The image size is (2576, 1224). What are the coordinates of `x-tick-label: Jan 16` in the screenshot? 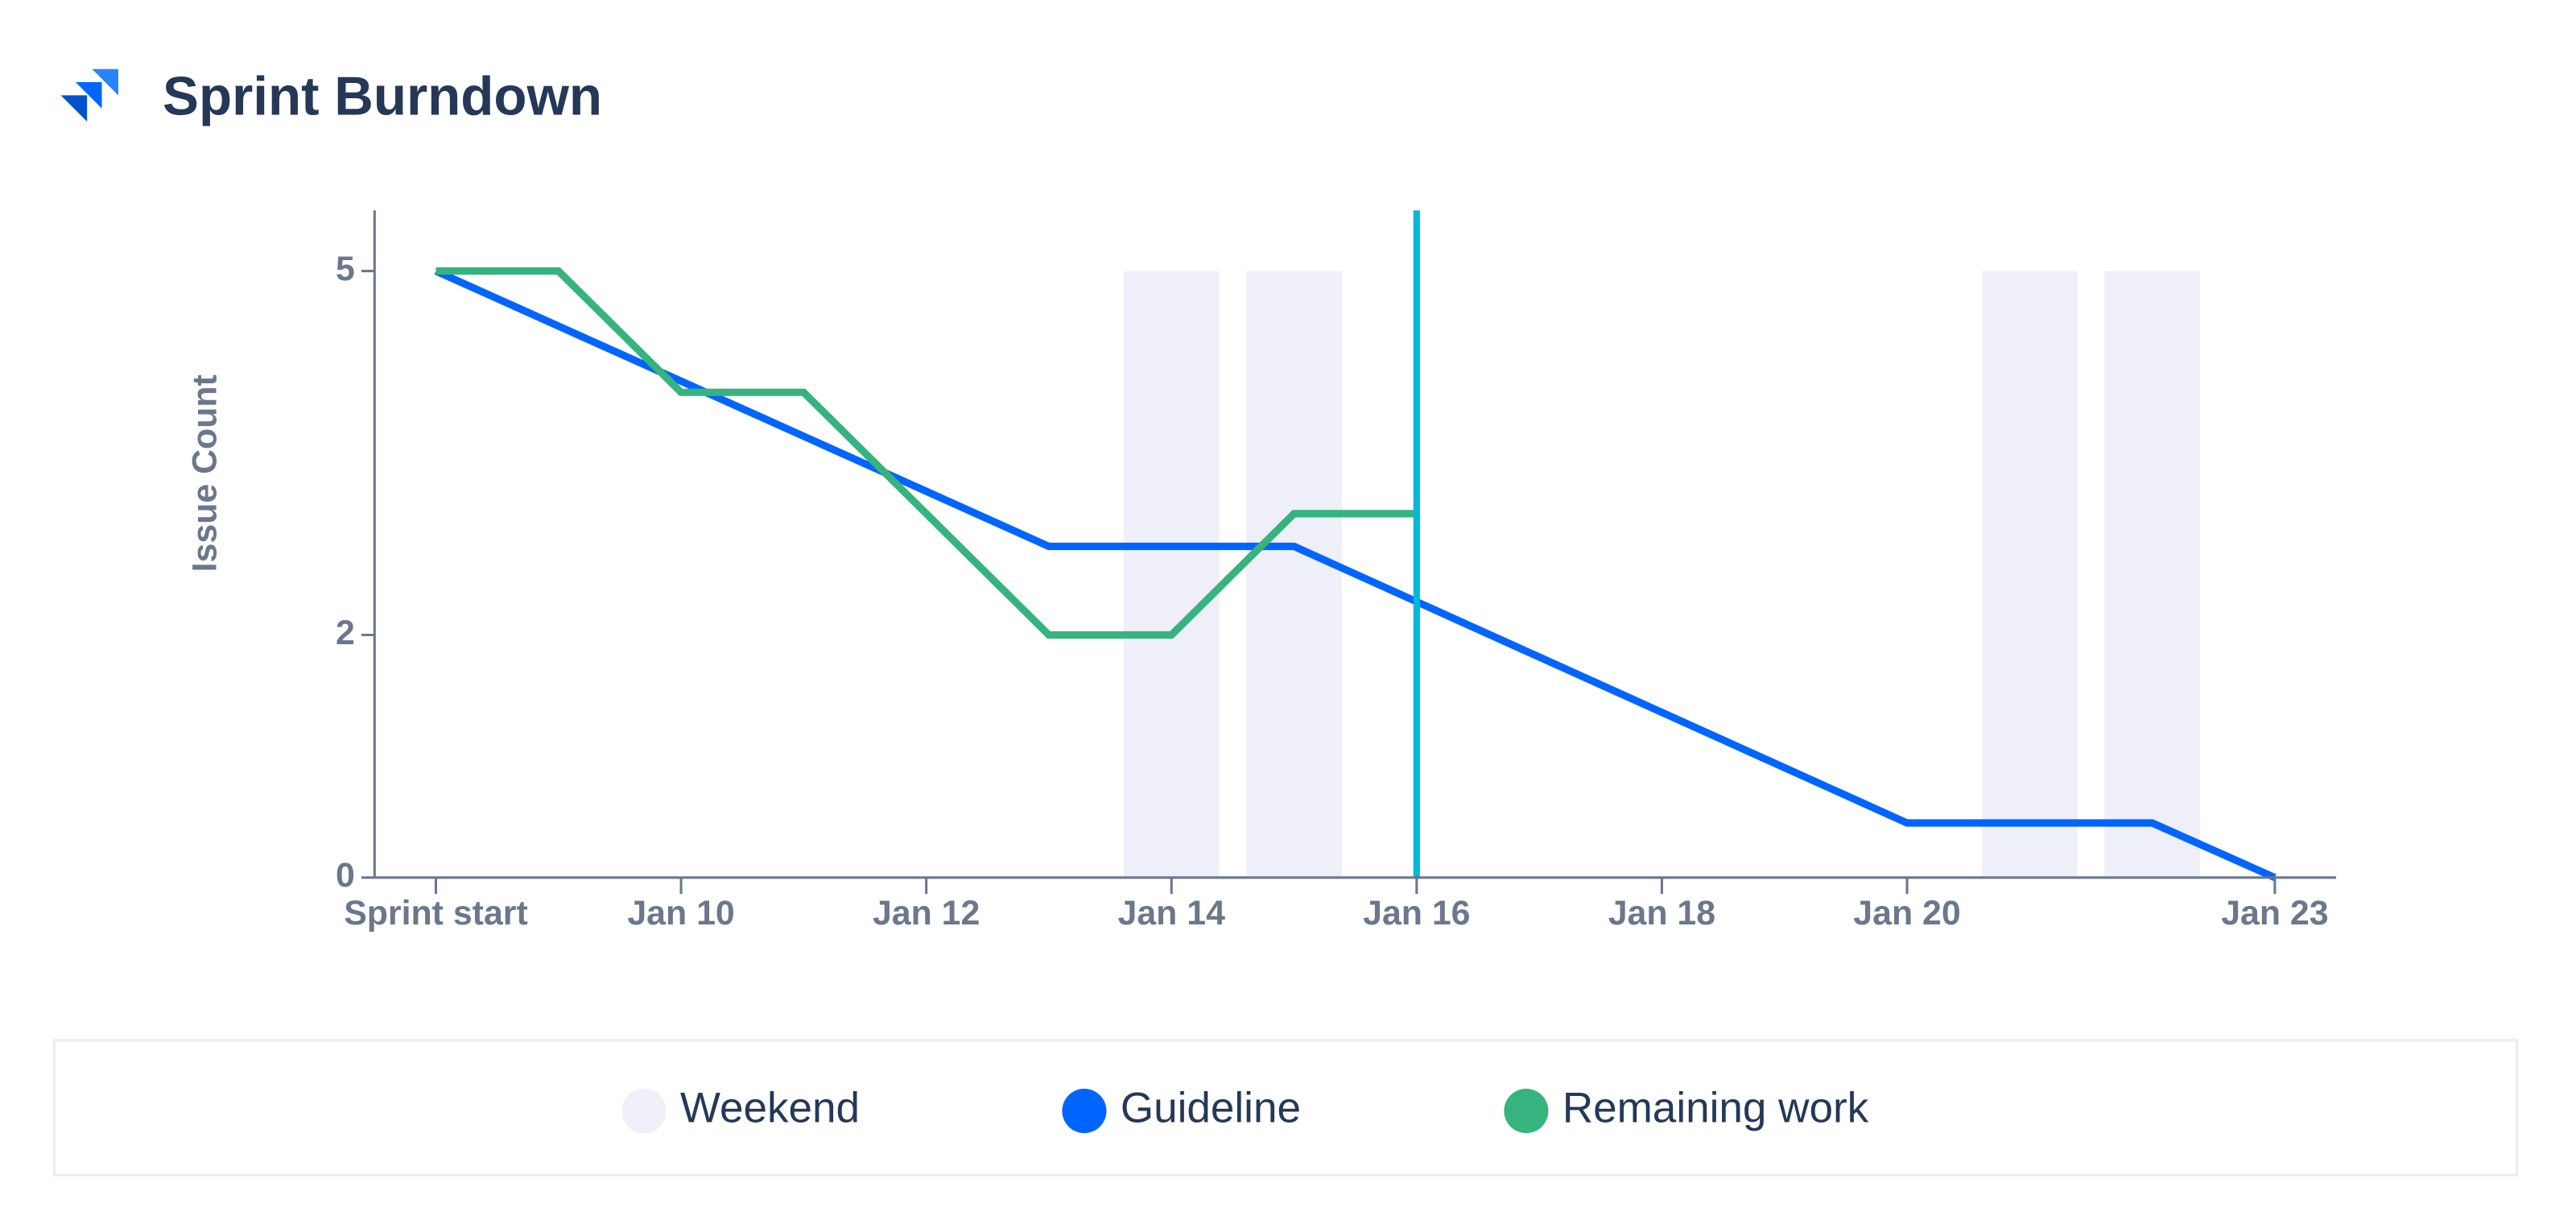 It's located at (1416, 913).